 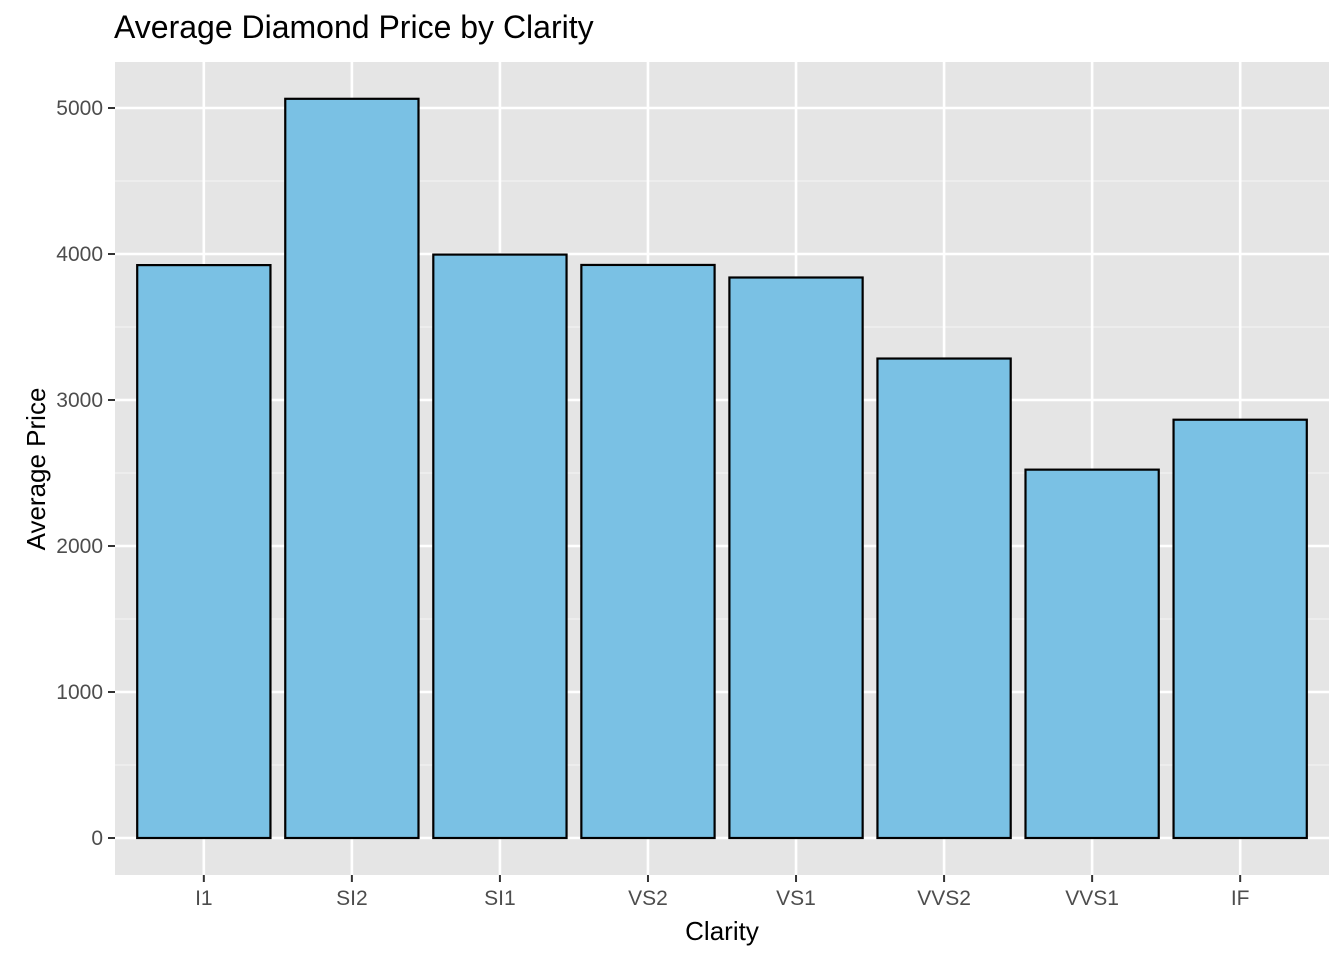 I want to click on bar-vvs1, so click(x=1092, y=654).